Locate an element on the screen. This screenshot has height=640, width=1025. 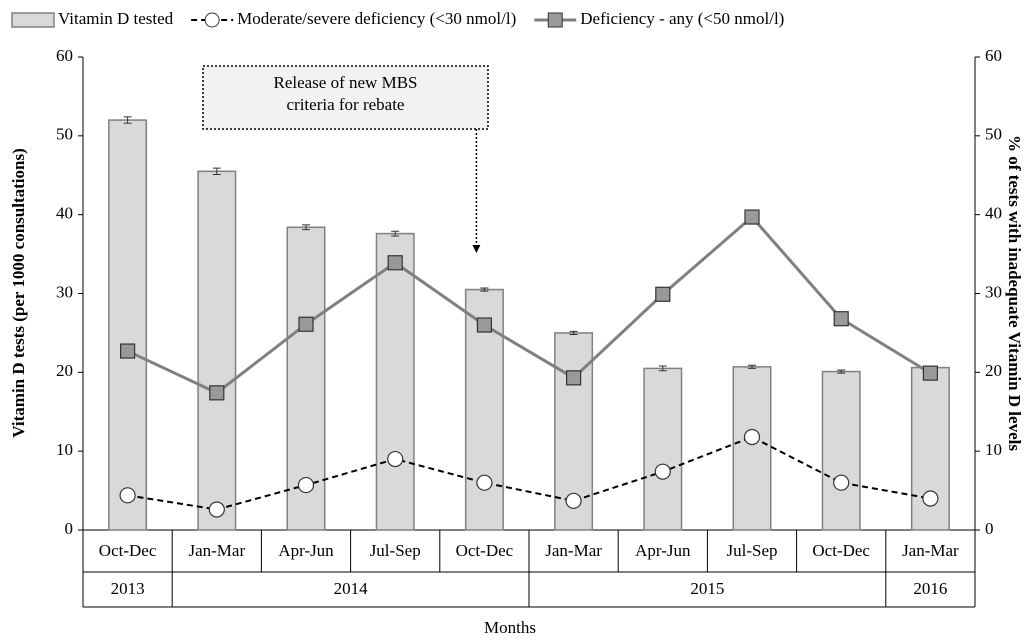
legend-label: Vitamin D tested is located at coordinates (116, 18).